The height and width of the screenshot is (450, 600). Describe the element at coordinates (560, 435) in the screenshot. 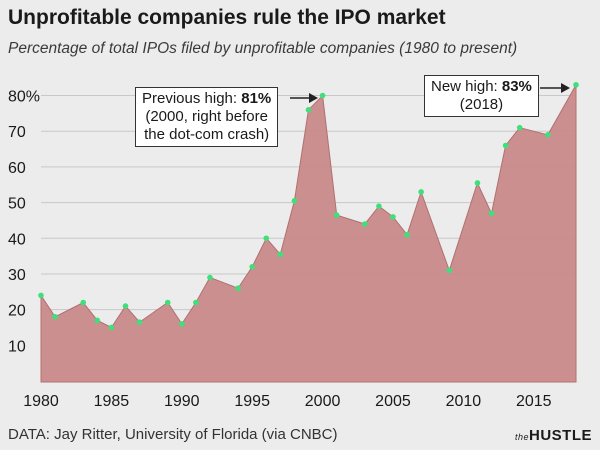

I see `brand-name: HUSTLE` at that location.